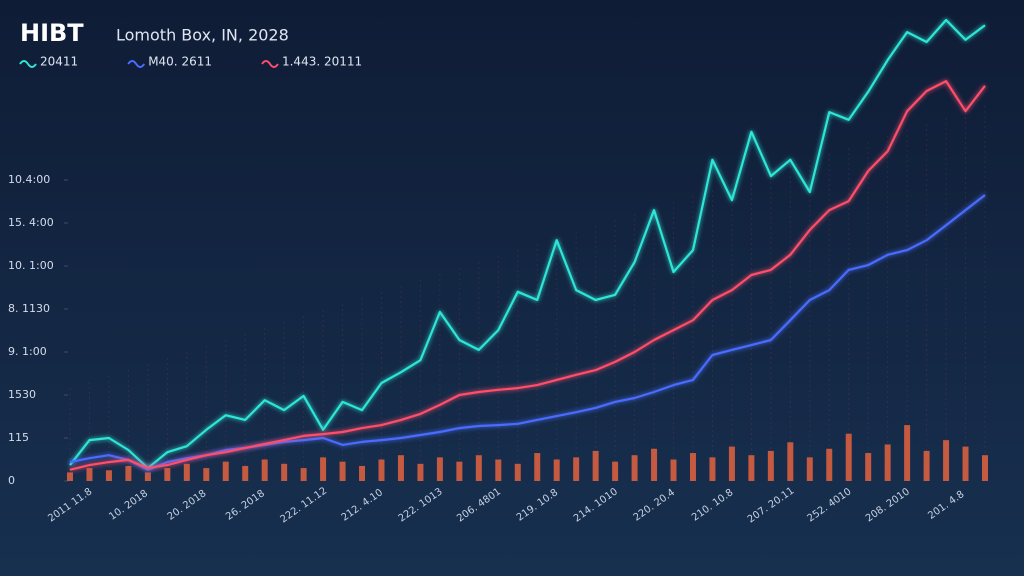  What do you see at coordinates (31, 265) in the screenshot?
I see `y-tick-label: 10. 1:00` at bounding box center [31, 265].